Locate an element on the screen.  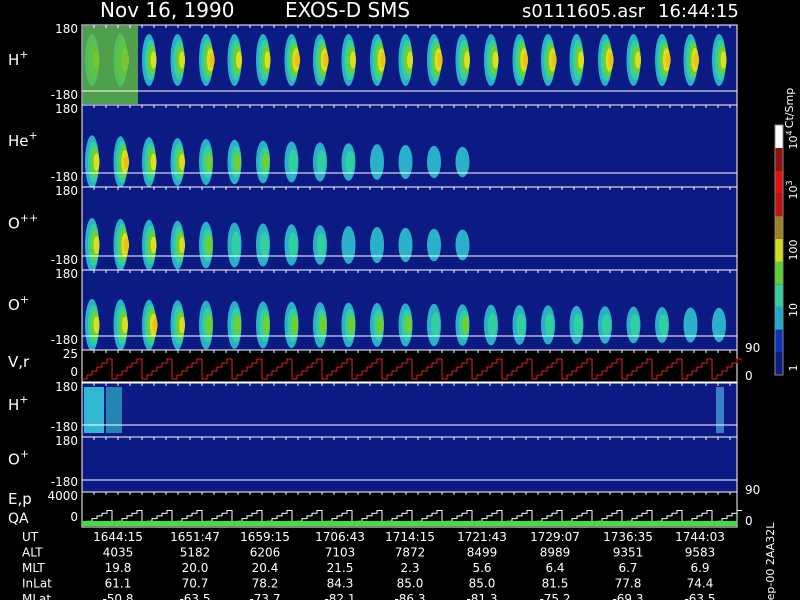
footer-value: 1644:15 is located at coordinates (118, 537).